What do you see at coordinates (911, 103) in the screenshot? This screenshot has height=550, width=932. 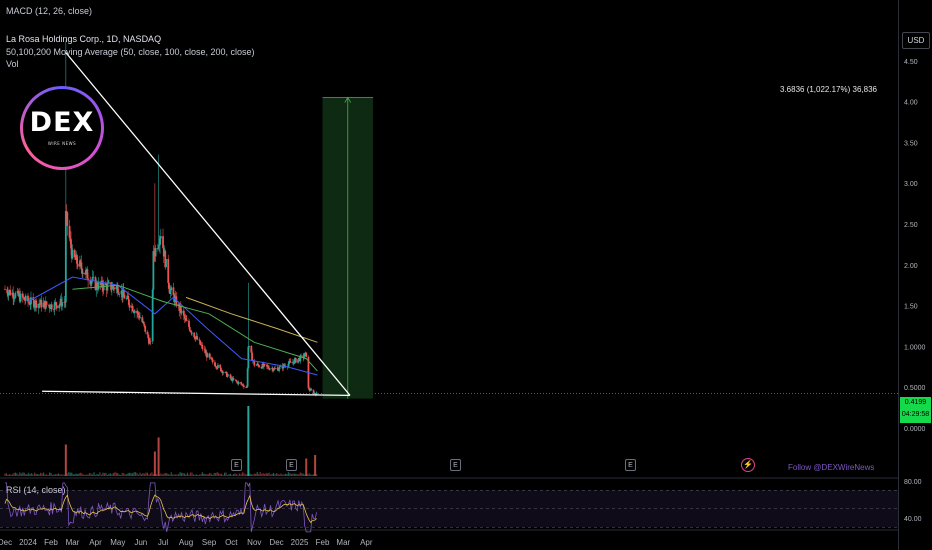 I see `price-tick-label: 4.00` at bounding box center [911, 103].